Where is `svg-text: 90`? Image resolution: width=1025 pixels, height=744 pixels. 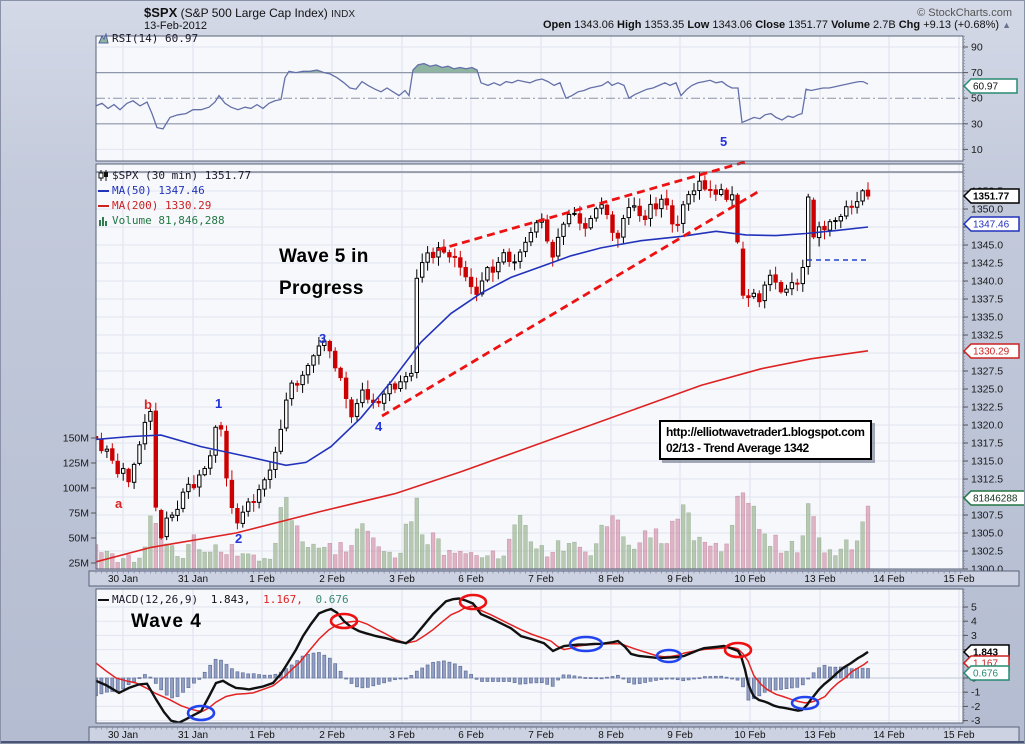
svg-text: 90 is located at coordinates (977, 48).